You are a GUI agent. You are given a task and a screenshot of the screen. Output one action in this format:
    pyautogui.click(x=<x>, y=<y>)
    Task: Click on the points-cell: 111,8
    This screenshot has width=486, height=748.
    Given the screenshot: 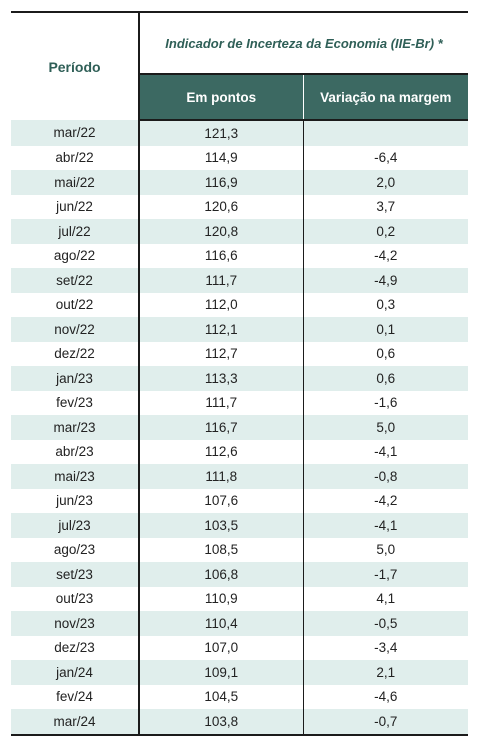 What is the action you would take?
    pyautogui.click(x=221, y=476)
    